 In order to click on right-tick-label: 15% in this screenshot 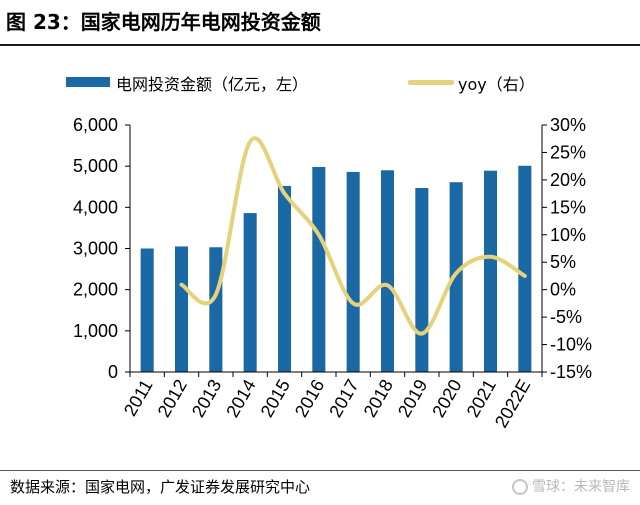, I will do `click(568, 207)`.